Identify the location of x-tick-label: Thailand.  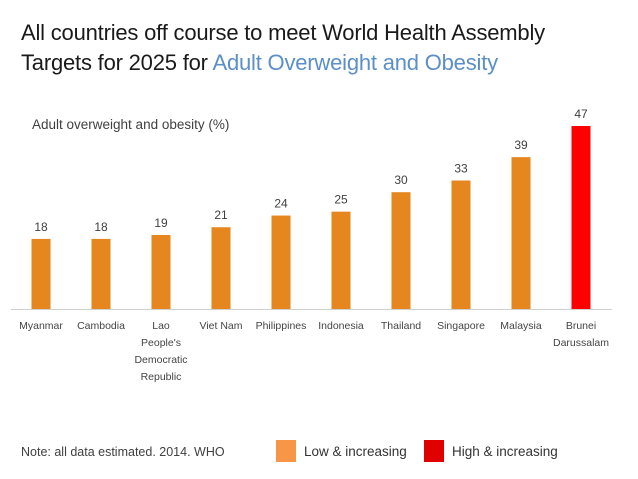
(401, 326).